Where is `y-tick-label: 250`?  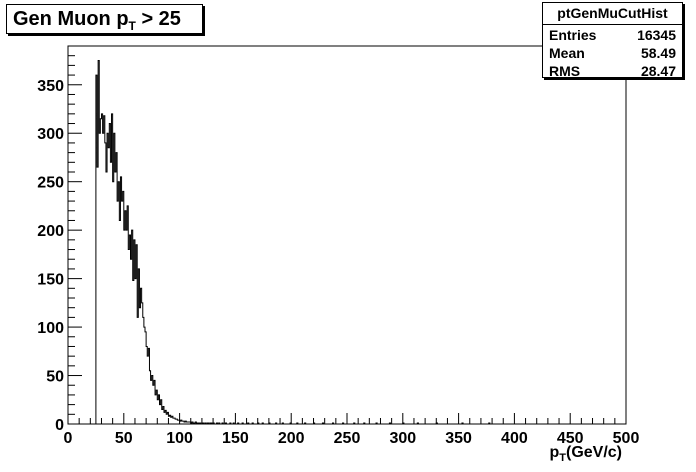
y-tick-label: 250 is located at coordinates (50, 183).